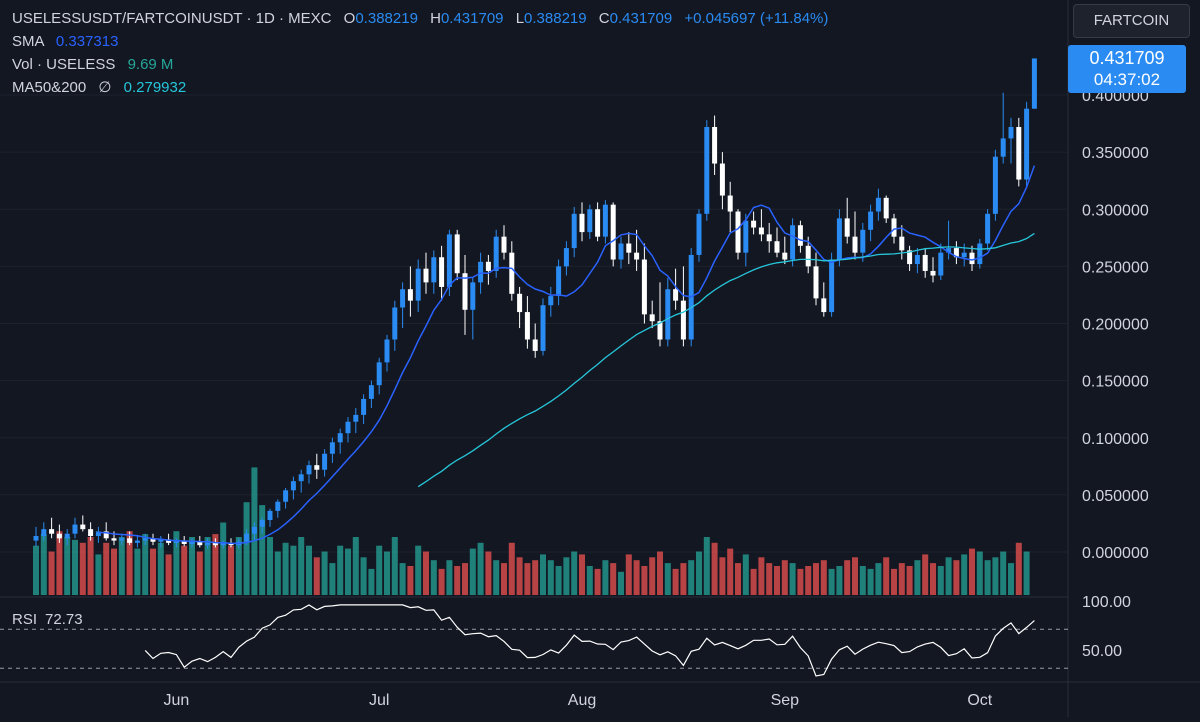 The image size is (1200, 722). What do you see at coordinates (1106, 602) in the screenshot?
I see `rsi-tick-label: 100.00` at bounding box center [1106, 602].